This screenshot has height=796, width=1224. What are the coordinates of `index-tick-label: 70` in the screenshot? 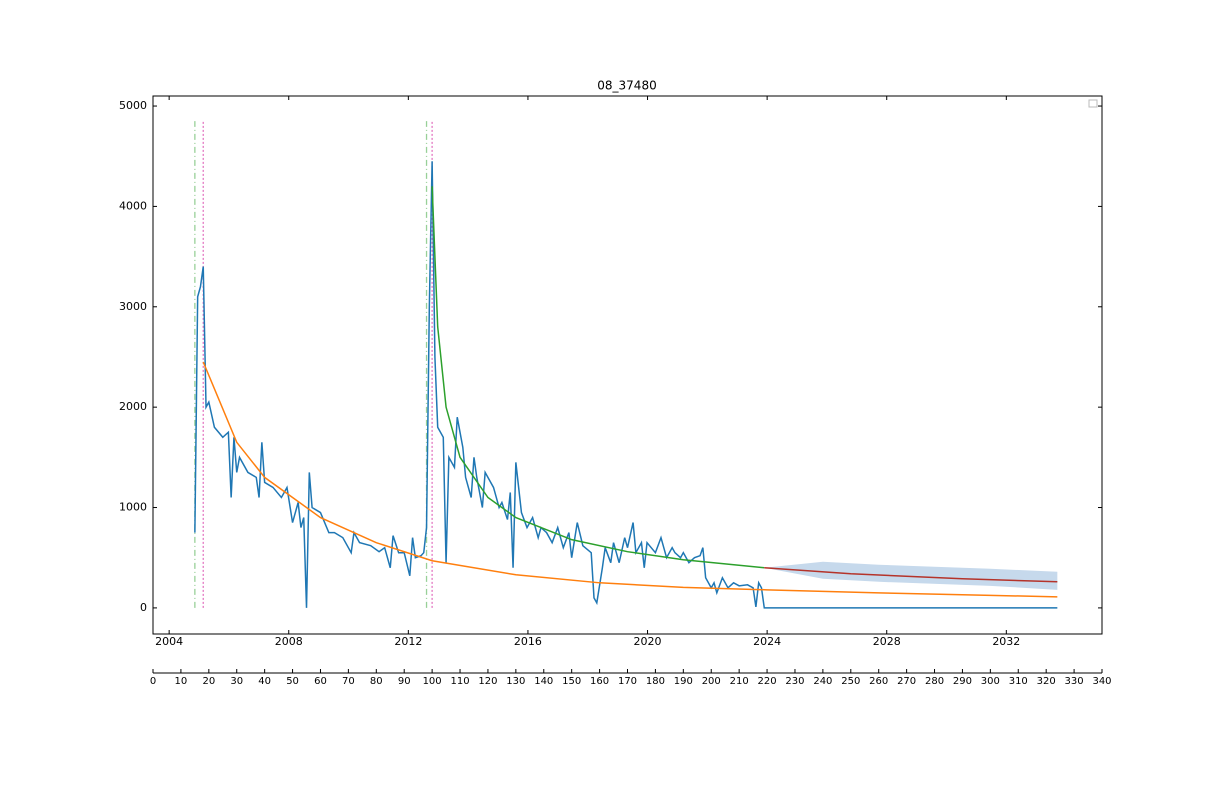 It's located at (348, 681).